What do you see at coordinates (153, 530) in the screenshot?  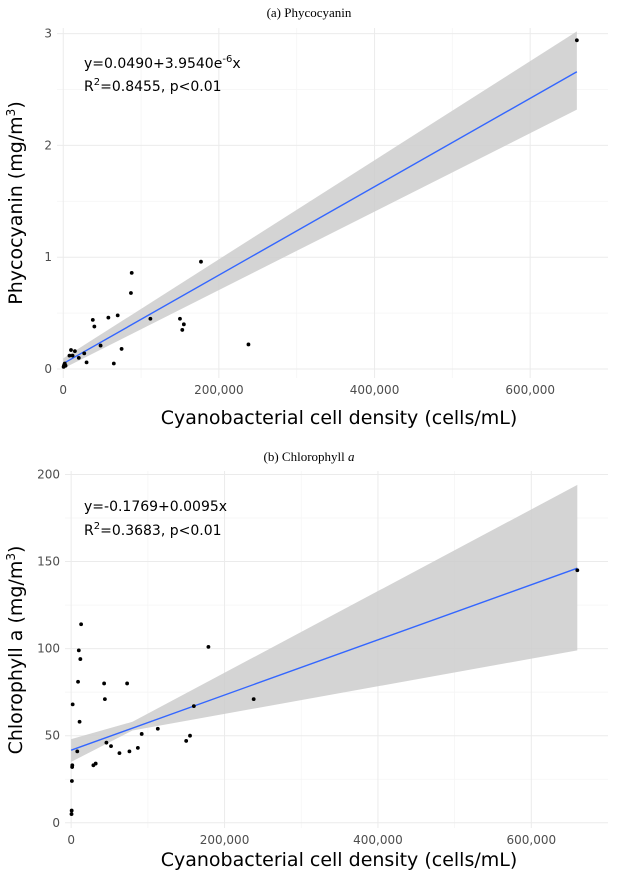 I see `r-squared-annotation: R2=0.3683, p<0.01` at bounding box center [153, 530].